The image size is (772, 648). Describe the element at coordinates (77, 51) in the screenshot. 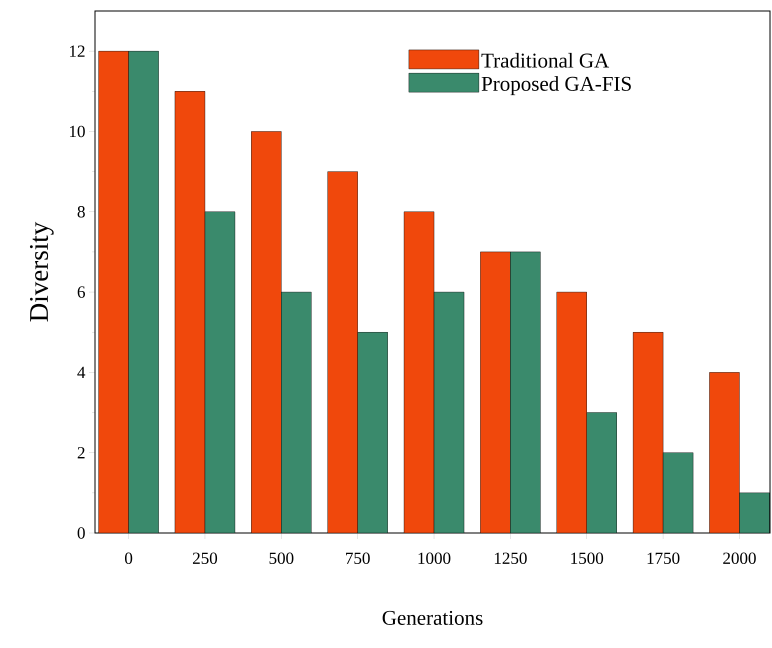

I see `y-tick-label: 12` at that location.